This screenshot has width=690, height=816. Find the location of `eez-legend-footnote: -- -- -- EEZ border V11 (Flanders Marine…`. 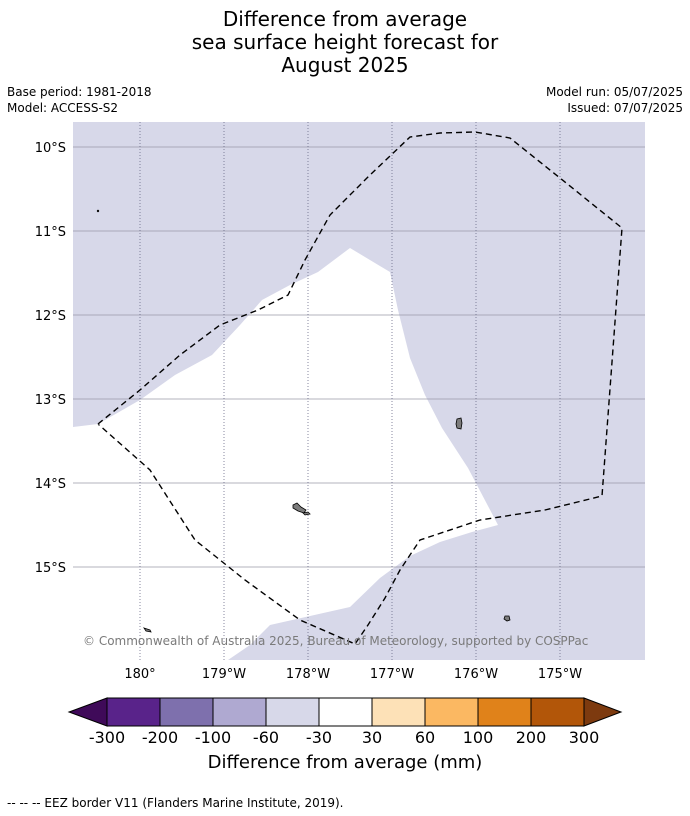

eez-legend-footnote: -- -- -- EEZ border V11 (Flanders Marine… is located at coordinates (175, 803).